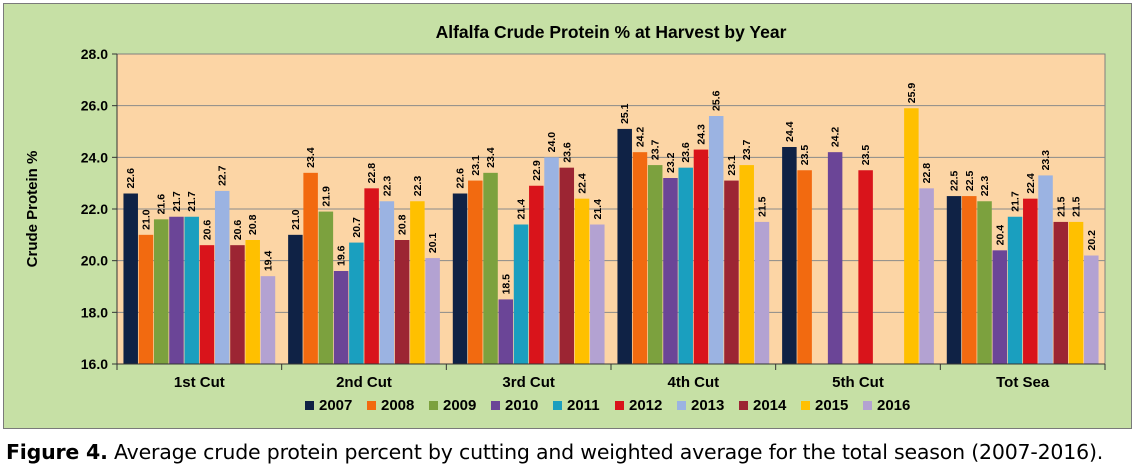  I want to click on data-label-tot-sea-2016: 20.2, so click(1092, 240).